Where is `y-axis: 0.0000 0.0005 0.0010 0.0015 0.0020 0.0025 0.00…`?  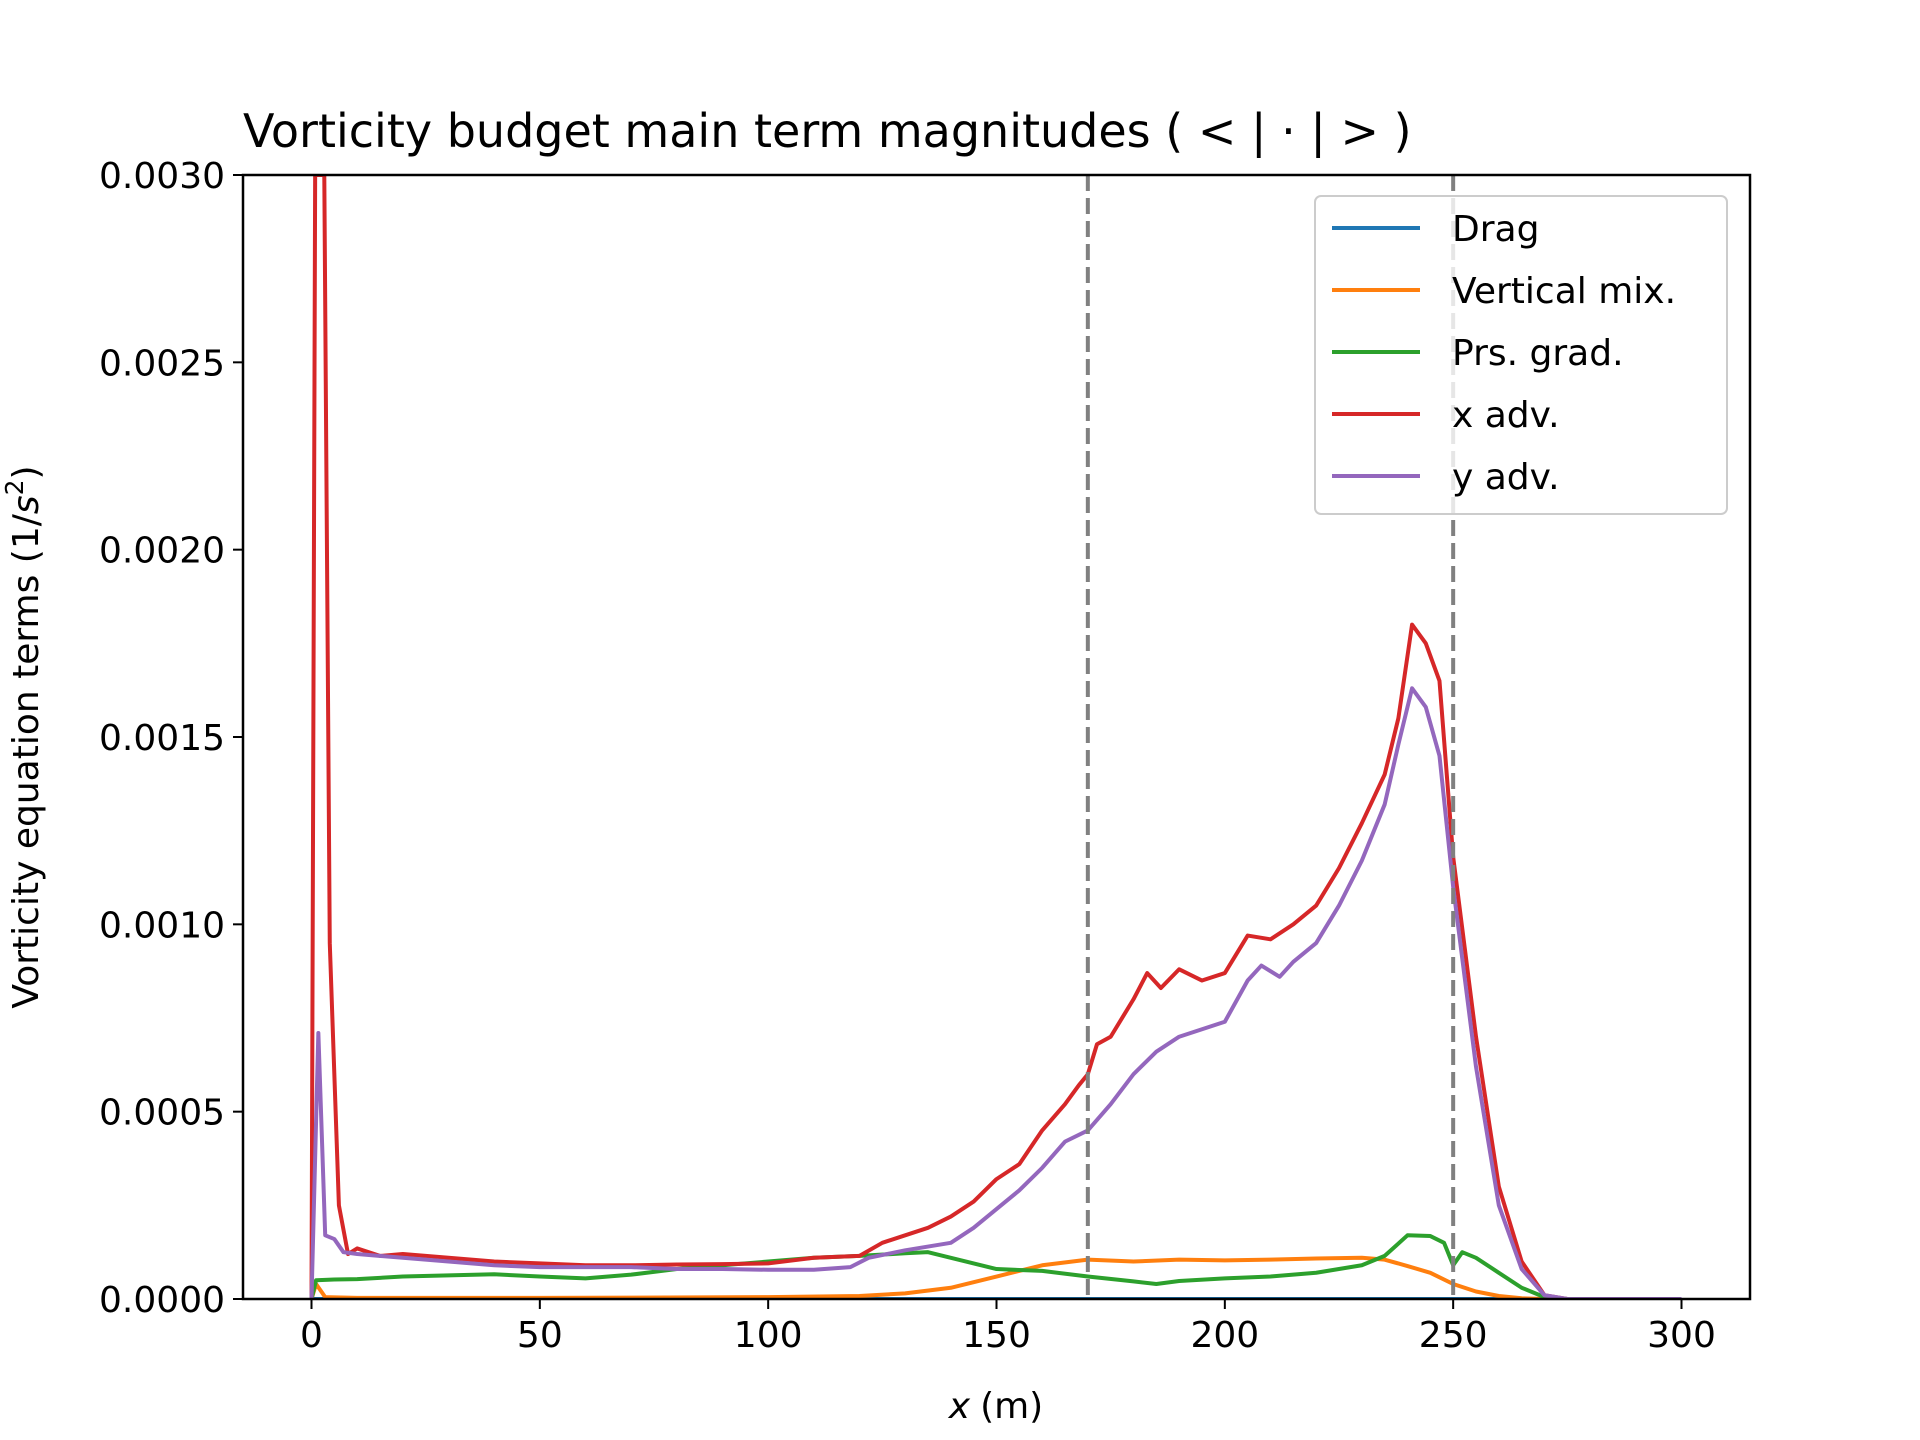 y-axis: 0.0000 0.0005 0.0010 0.0015 0.0020 0.0025 0.00… is located at coordinates (171, 738).